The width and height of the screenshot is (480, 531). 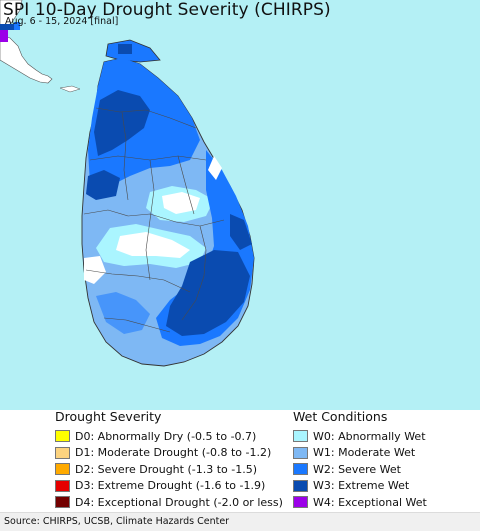 I want to click on swatch-w4, so click(x=300, y=502).